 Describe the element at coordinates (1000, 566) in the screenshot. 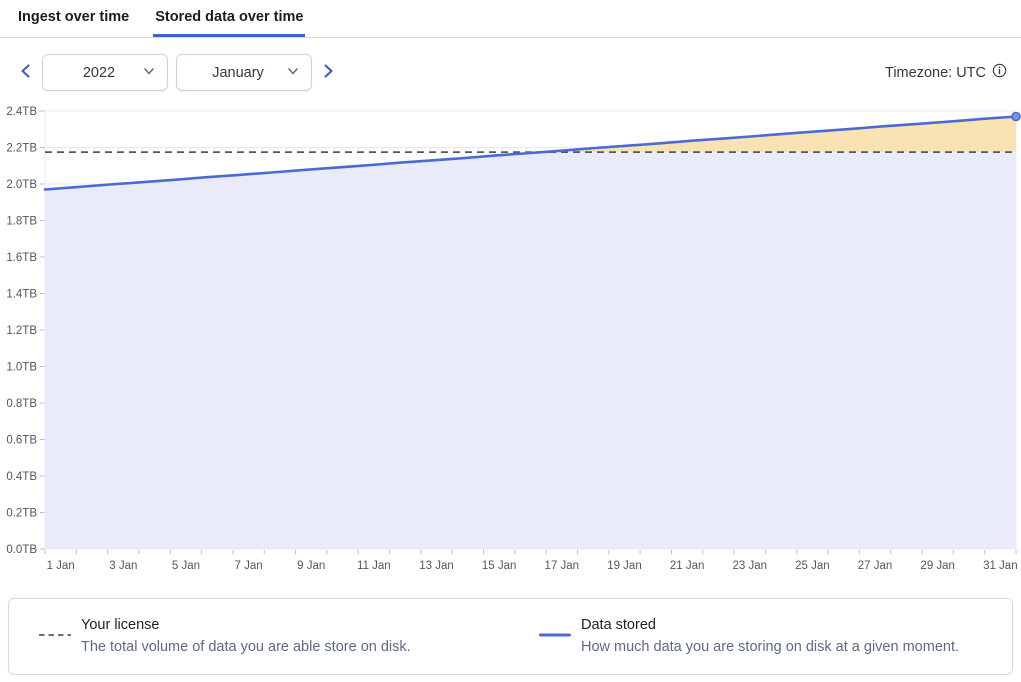

I see `svg-text: 31 Jan` at that location.